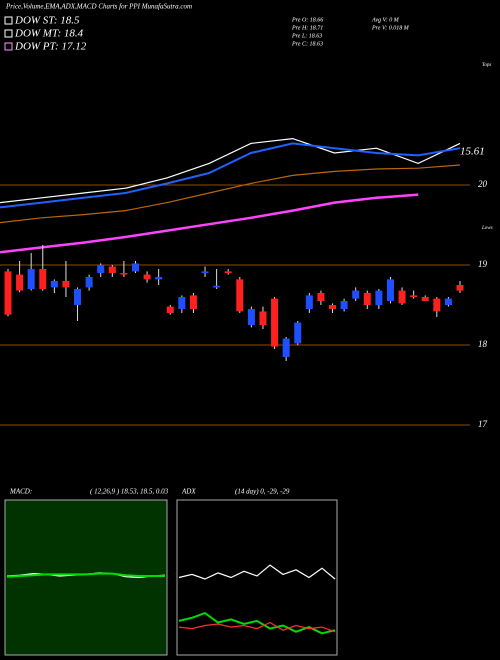 The width and height of the screenshot is (500, 660). Describe the element at coordinates (50, 47) in the screenshot. I see `legend-label: DOW PT: 17.12` at that location.